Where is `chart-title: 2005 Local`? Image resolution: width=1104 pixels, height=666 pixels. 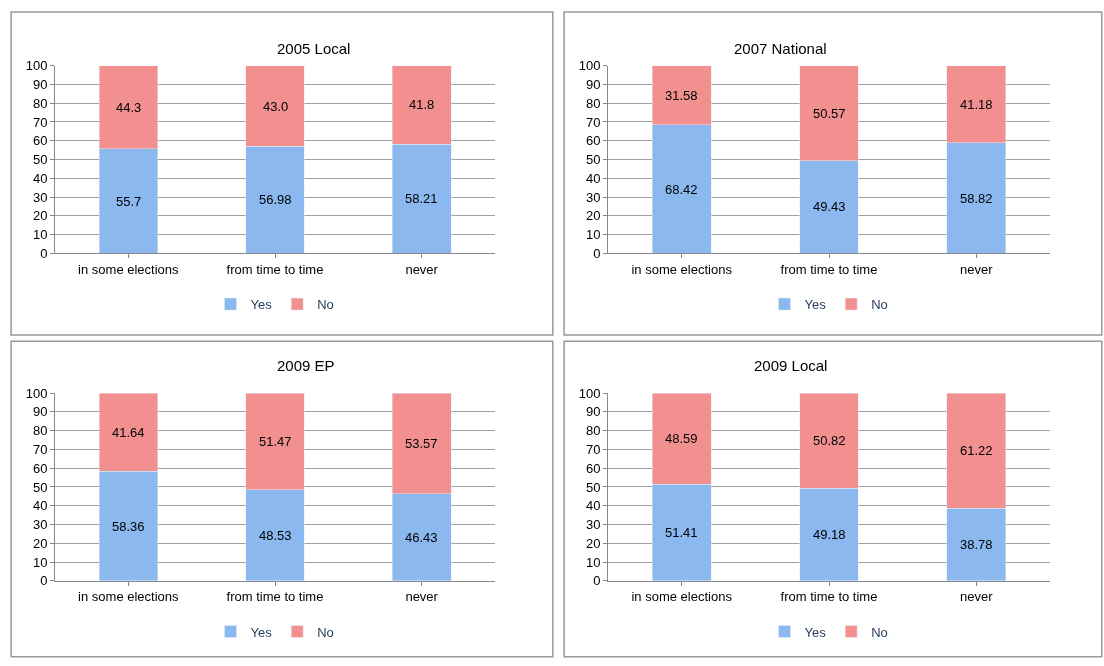
chart-title: 2005 Local is located at coordinates (314, 48).